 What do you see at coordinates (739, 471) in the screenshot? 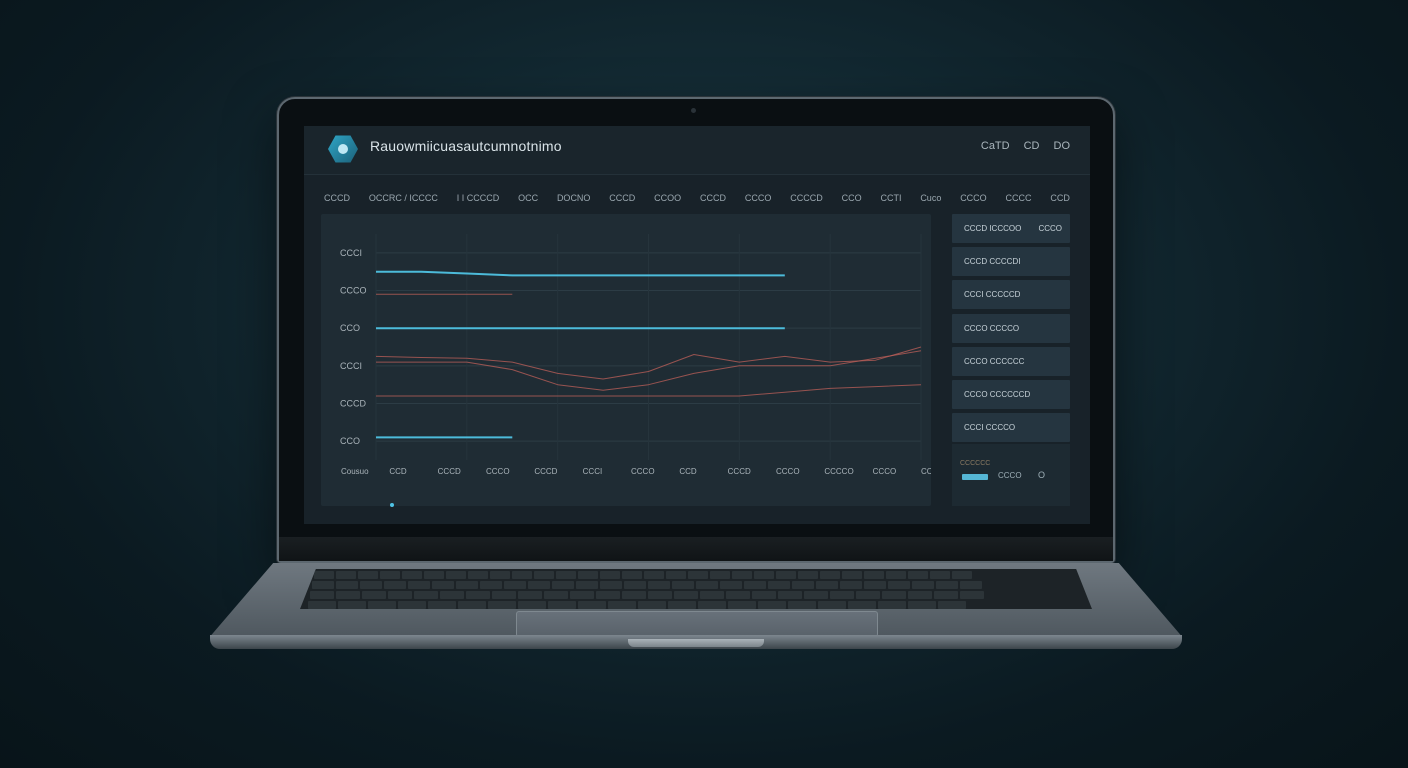
I see `x-tick-label: CCCD` at bounding box center [739, 471].